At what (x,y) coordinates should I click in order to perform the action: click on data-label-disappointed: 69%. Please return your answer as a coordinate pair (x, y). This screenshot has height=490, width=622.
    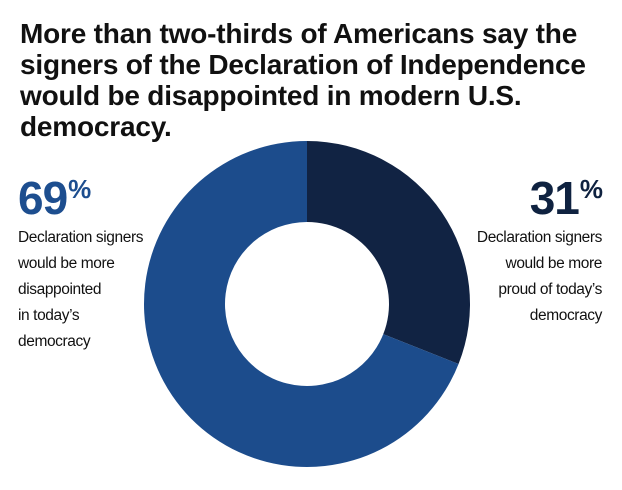
    Looking at the image, I should click on (98, 193).